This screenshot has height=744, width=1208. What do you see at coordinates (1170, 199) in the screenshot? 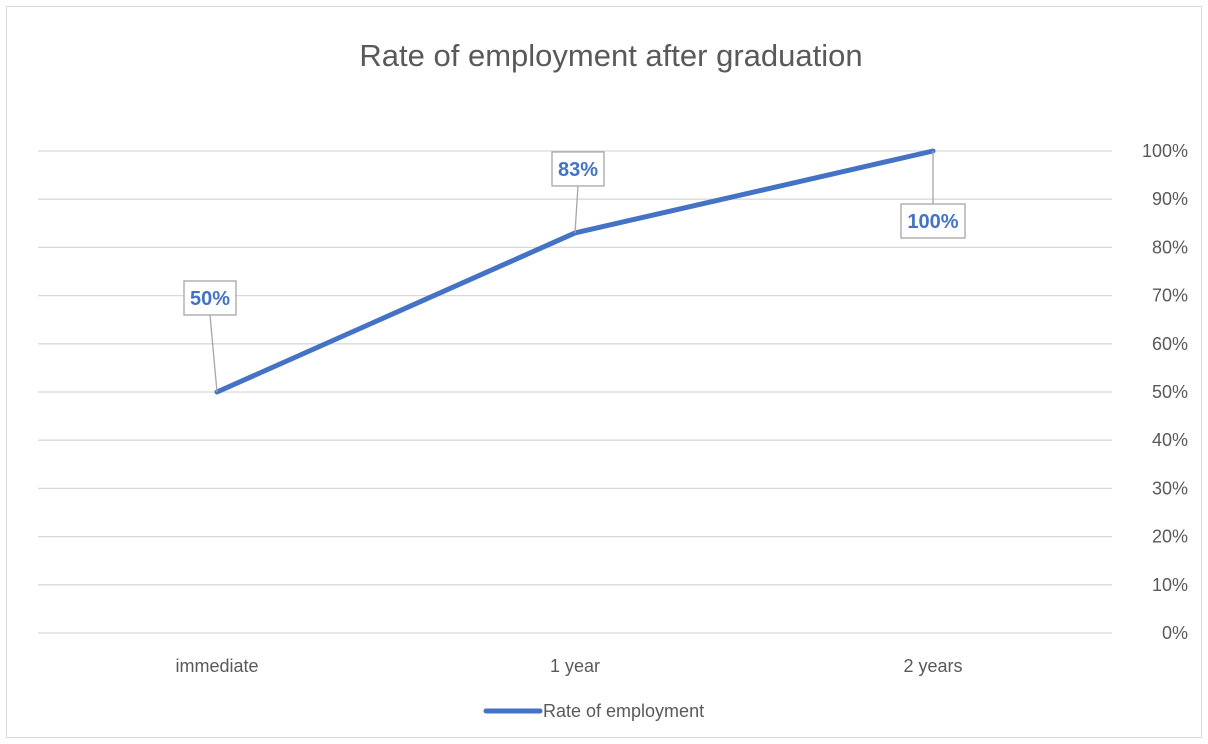
I see `y-tick-label: 90%` at bounding box center [1170, 199].